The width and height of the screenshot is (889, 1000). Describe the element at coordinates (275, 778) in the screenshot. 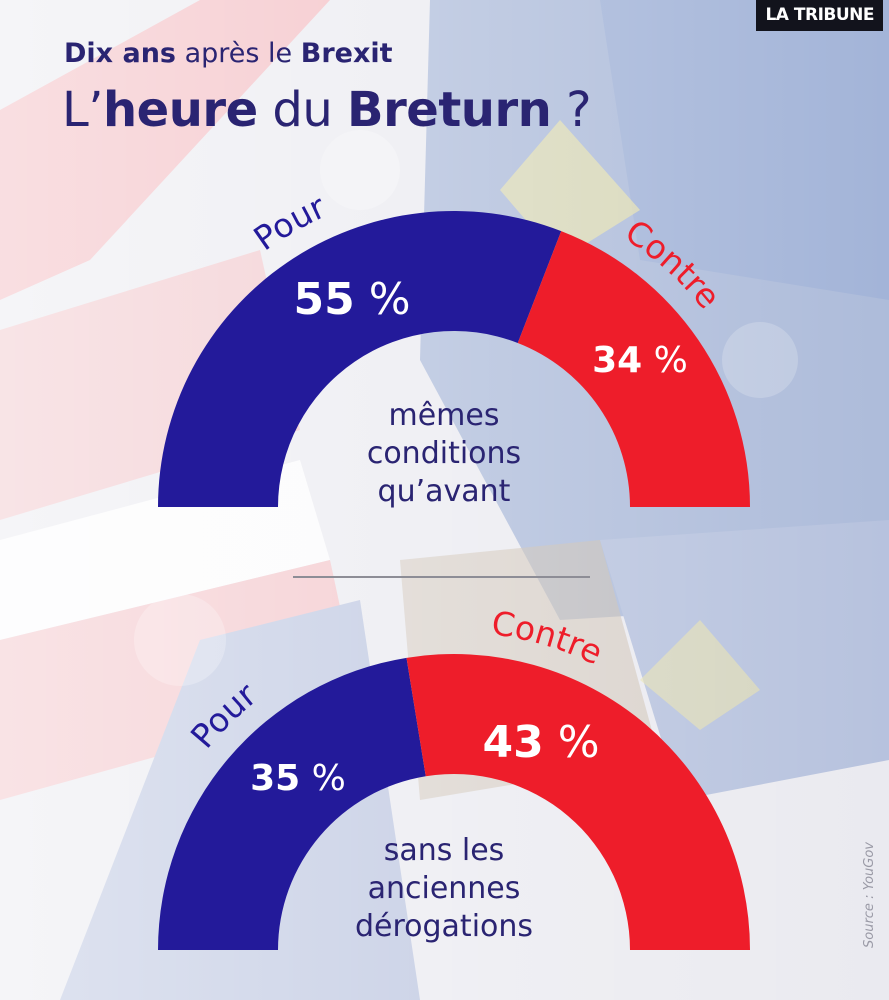

I see `value-number: 35` at that location.